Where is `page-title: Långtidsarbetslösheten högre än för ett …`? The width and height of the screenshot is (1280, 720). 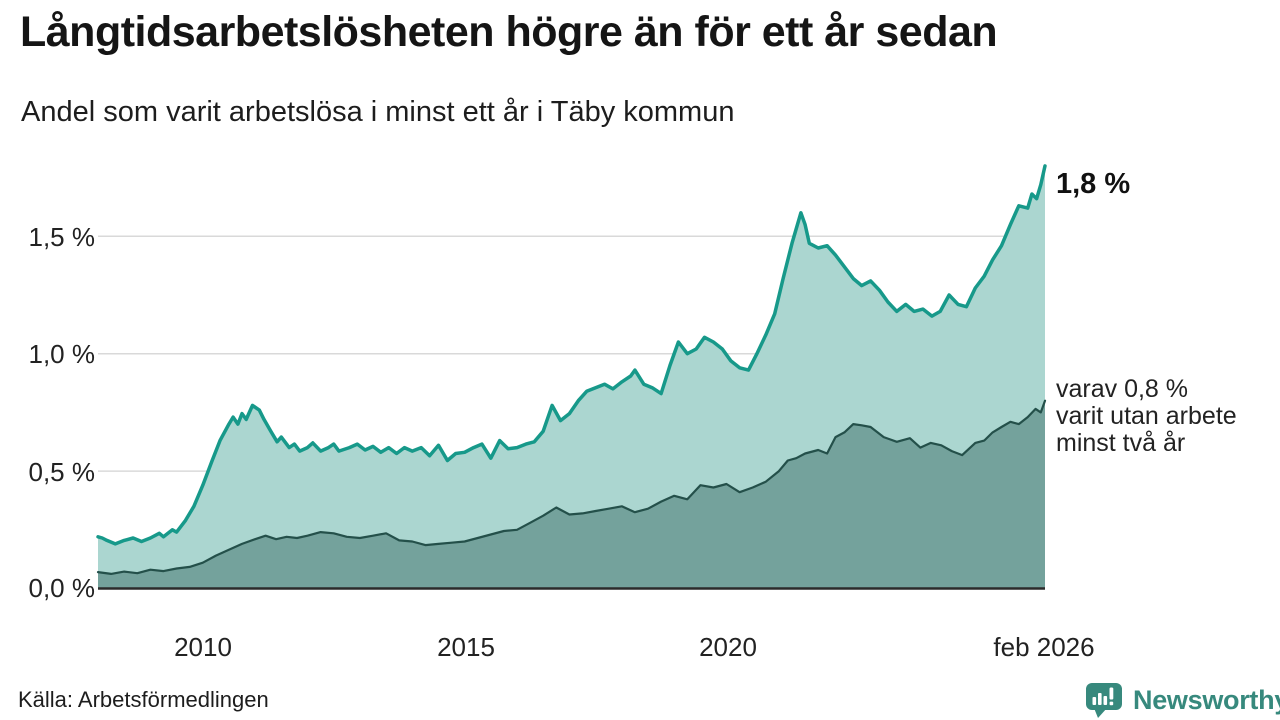 page-title: Långtidsarbetslösheten högre än för ett … is located at coordinates (509, 32).